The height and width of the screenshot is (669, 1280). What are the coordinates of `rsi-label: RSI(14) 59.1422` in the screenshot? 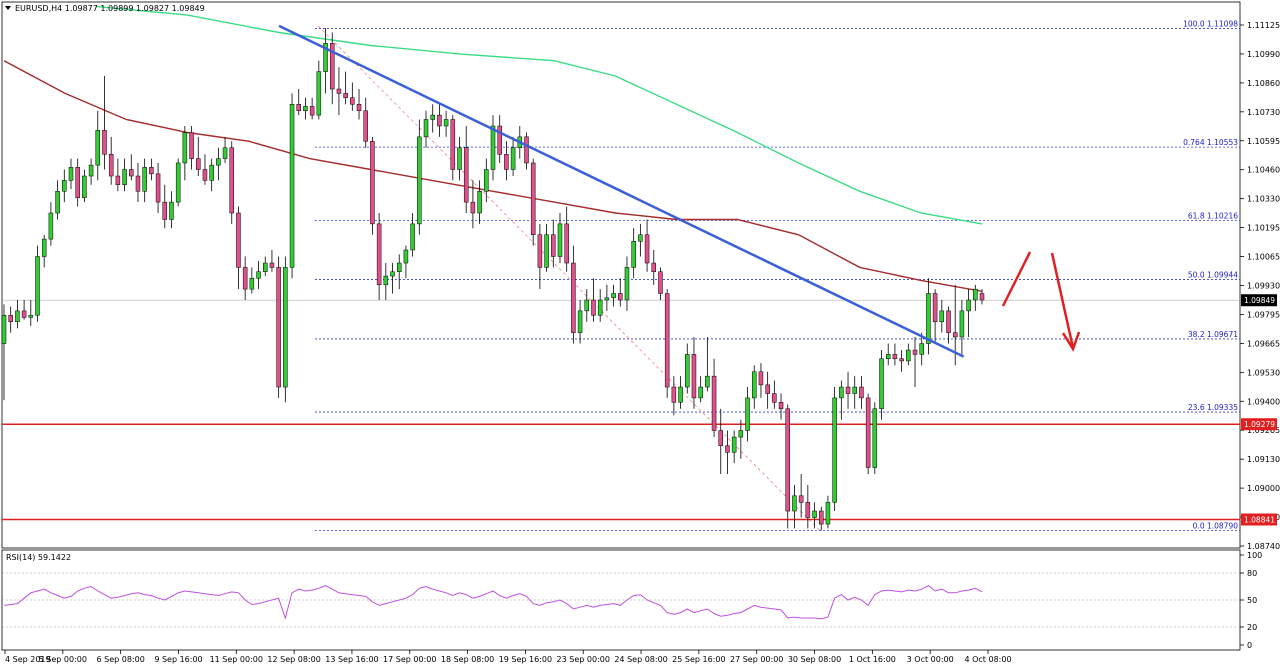 It's located at (38, 557).